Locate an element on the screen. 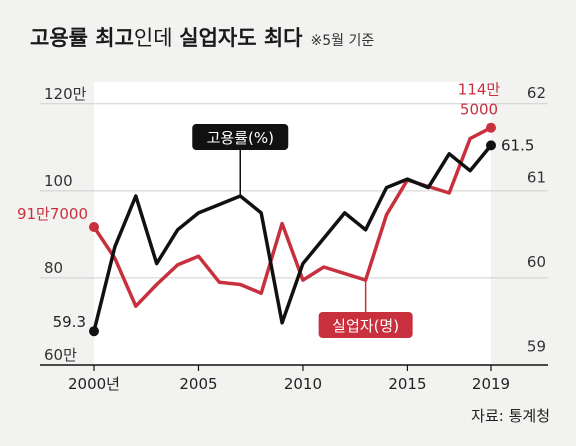 Image resolution: width=576 pixels, height=446 pixels. left-axis-tick-label: 80 is located at coordinates (53, 268).